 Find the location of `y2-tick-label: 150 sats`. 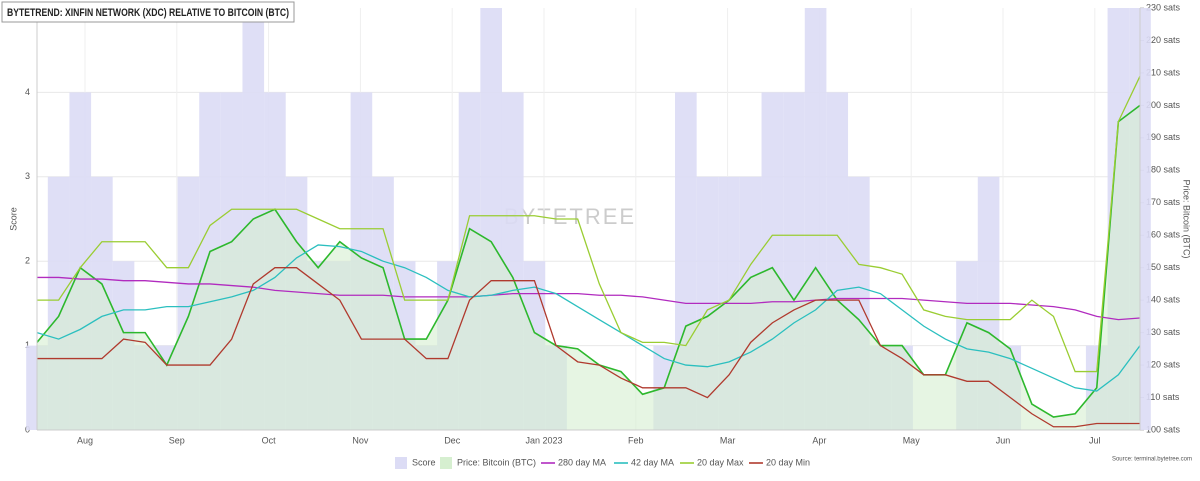

y2-tick-label: 150 sats is located at coordinates (1163, 267).